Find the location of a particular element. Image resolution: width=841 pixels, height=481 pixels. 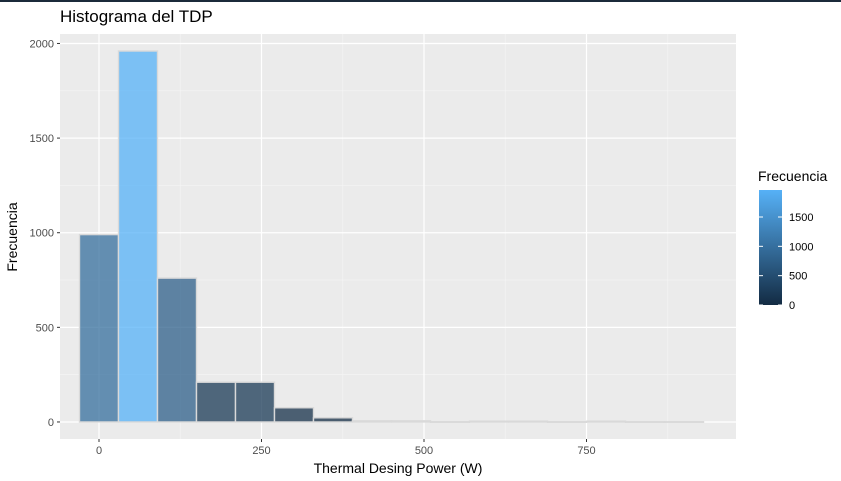

legend-tick-label: 0 is located at coordinates (792, 306).